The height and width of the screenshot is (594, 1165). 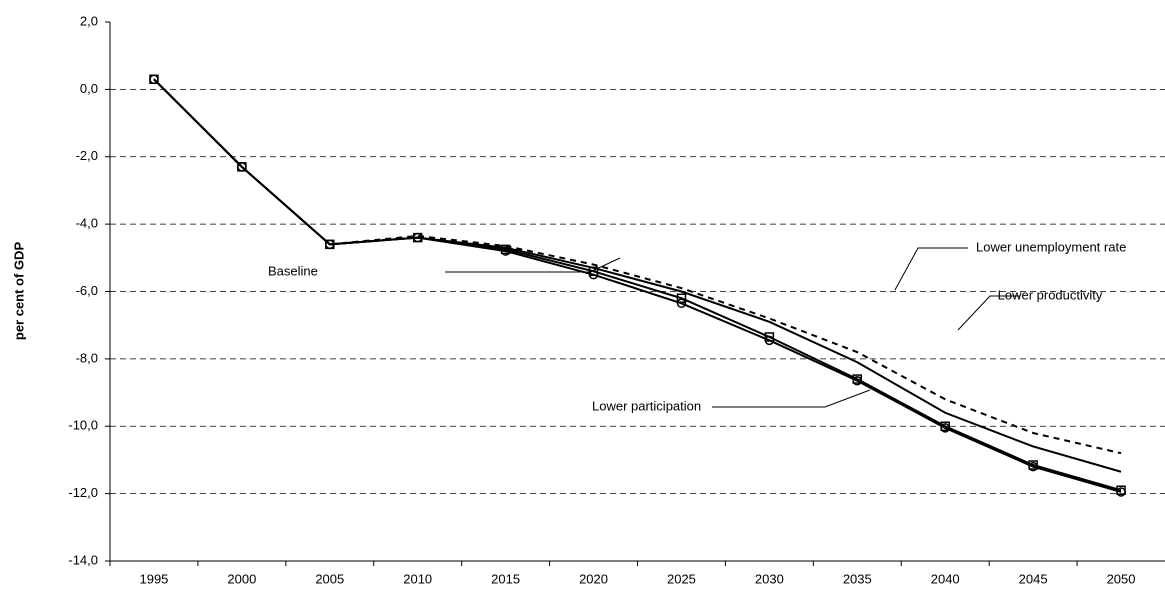 What do you see at coordinates (593, 578) in the screenshot?
I see `x-tick-label: 2020` at bounding box center [593, 578].